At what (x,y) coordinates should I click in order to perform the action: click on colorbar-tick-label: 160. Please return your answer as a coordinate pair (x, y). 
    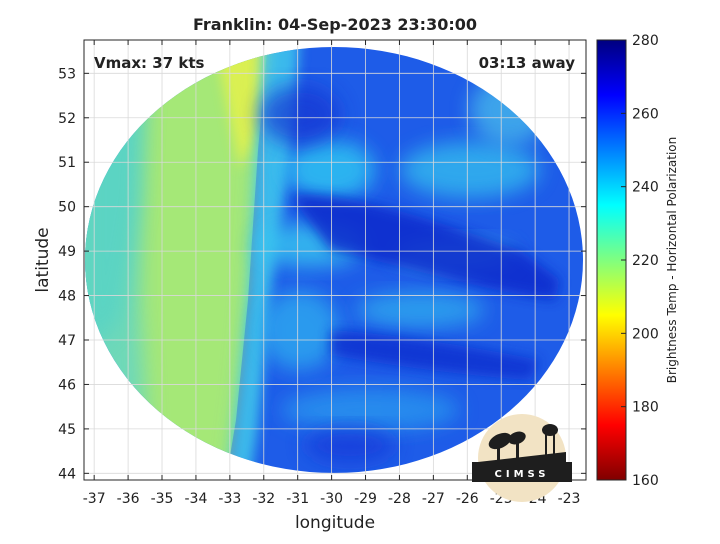
    Looking at the image, I should click on (645, 481).